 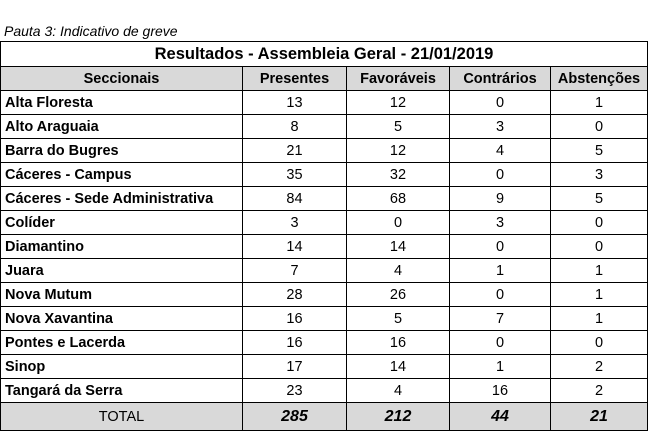 I want to click on cell-presentes: 84, so click(x=294, y=198).